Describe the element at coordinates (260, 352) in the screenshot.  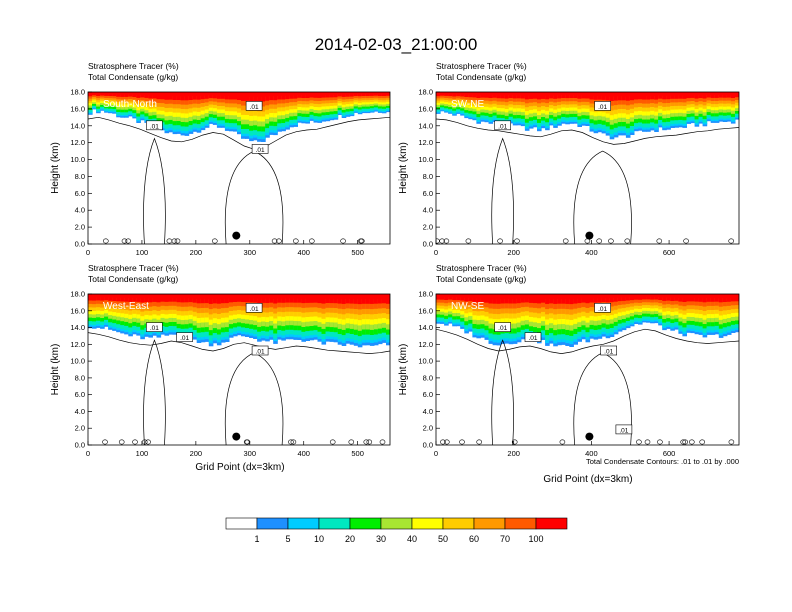
I see `contour-label: .01` at that location.